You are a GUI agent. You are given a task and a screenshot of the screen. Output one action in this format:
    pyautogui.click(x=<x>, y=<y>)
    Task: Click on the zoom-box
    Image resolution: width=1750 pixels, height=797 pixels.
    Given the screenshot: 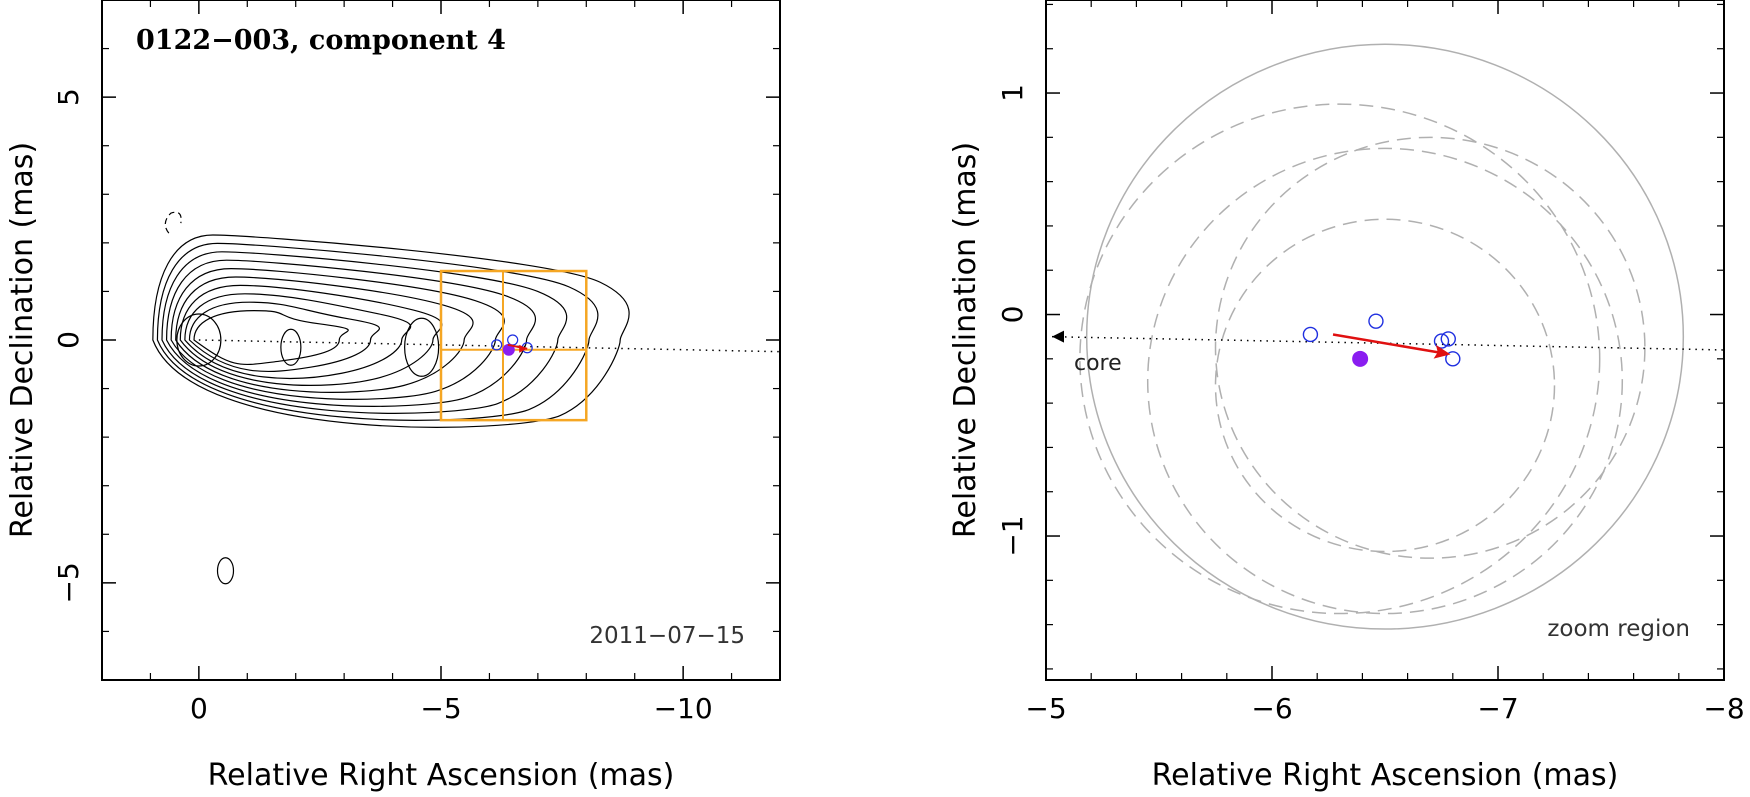 What is the action you would take?
    pyautogui.click(x=513, y=345)
    